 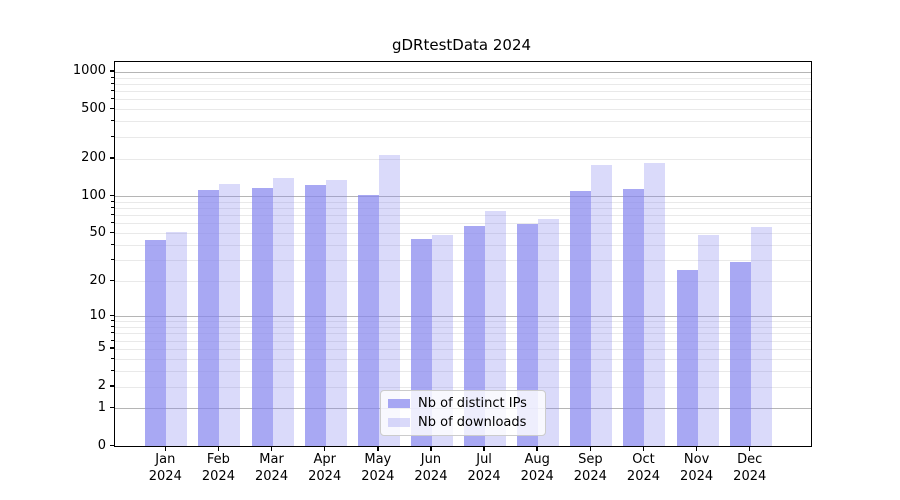 What do you see at coordinates (93, 158) in the screenshot?
I see `y-tick-label: 200` at bounding box center [93, 158].